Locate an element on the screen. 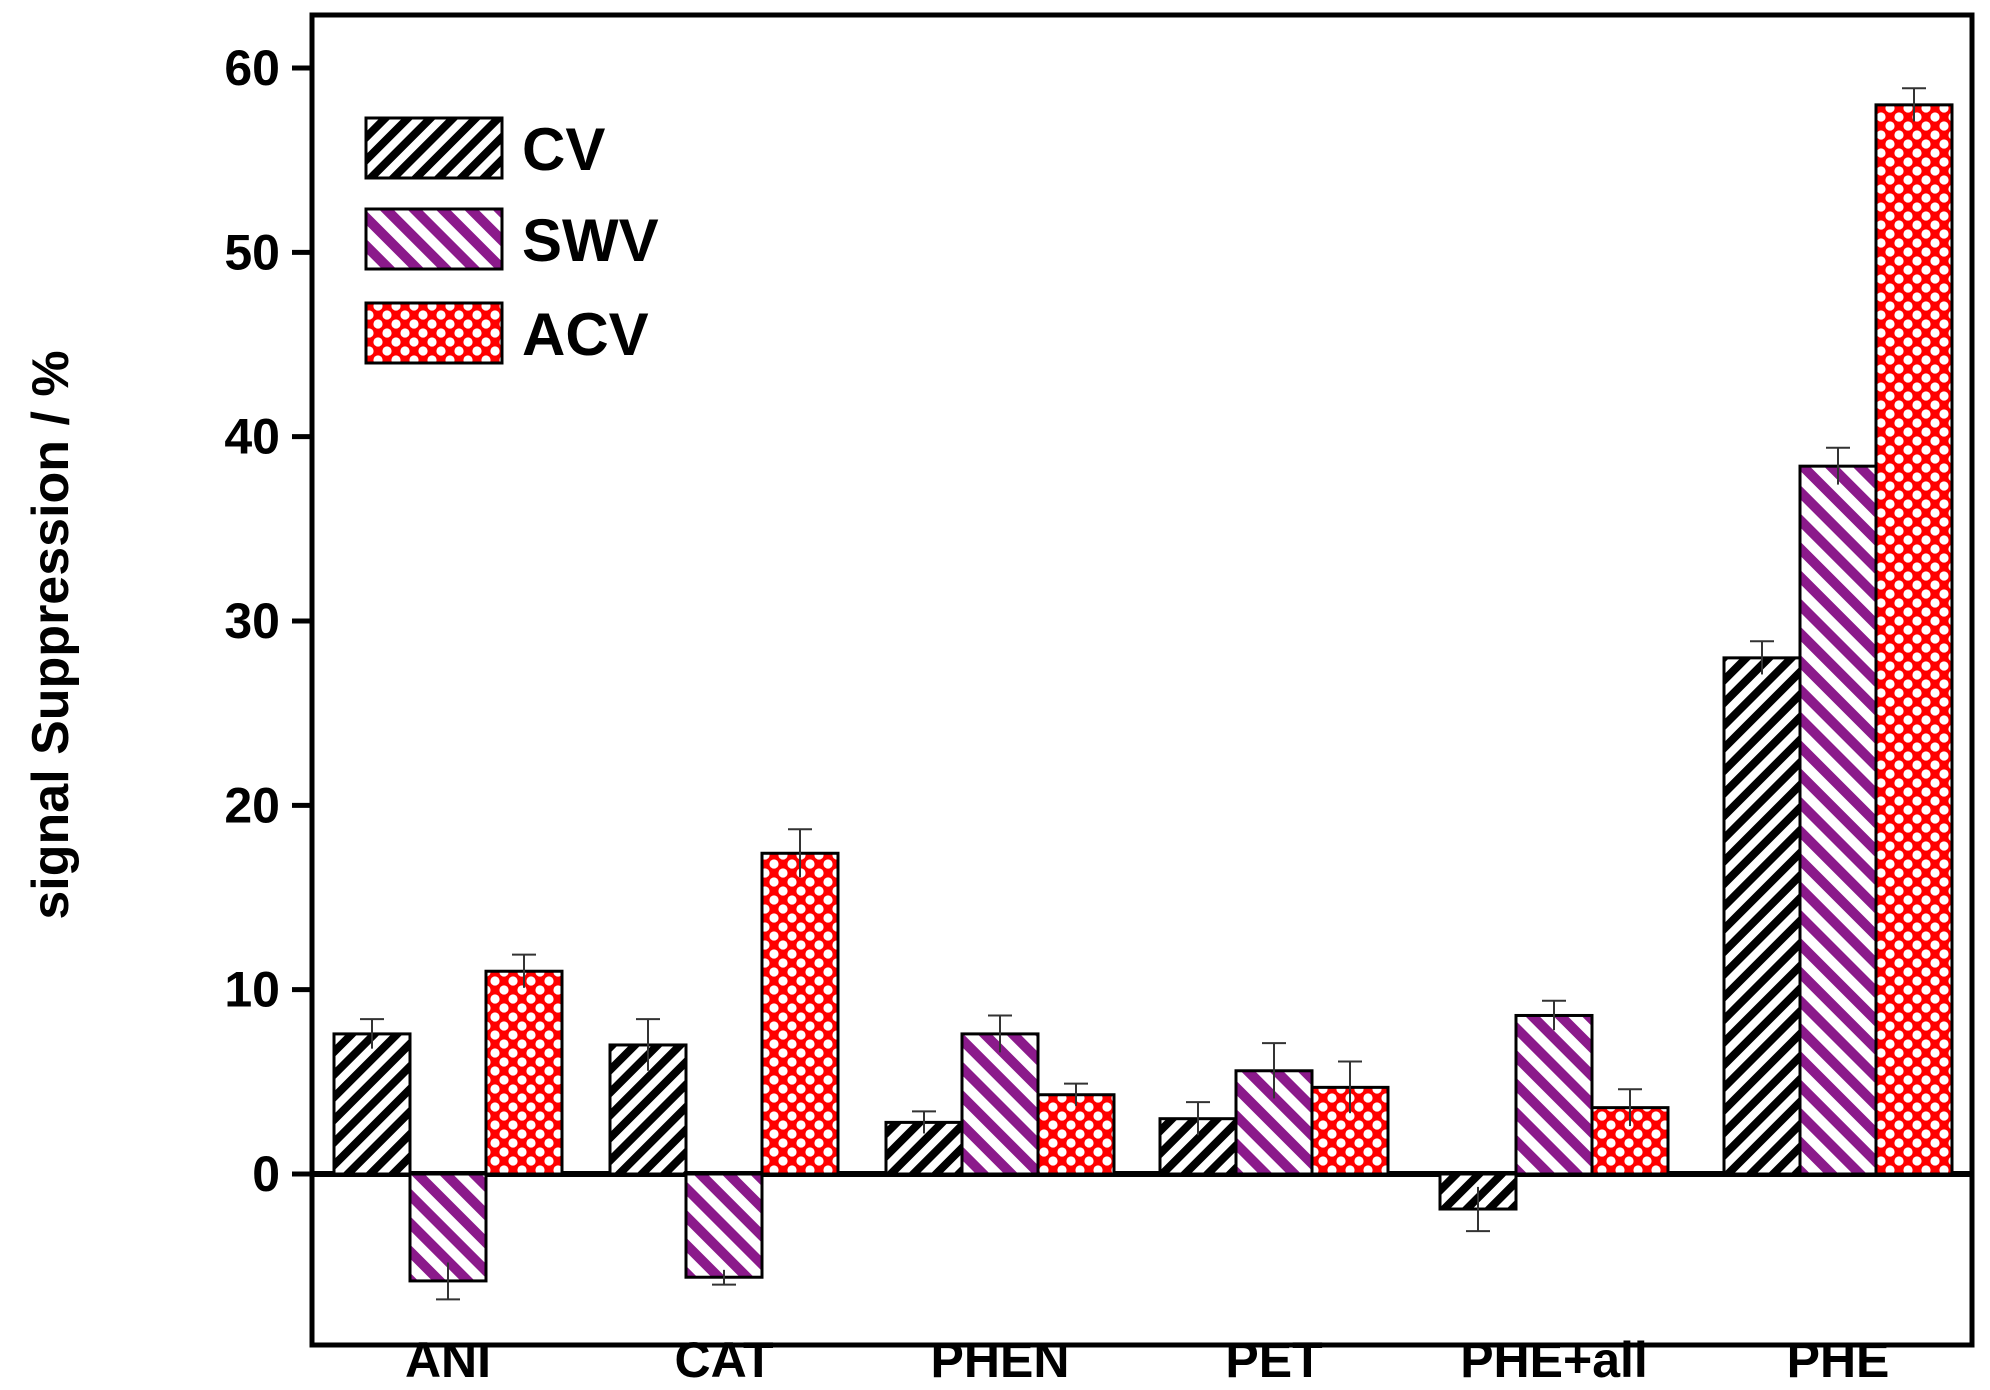 This screenshot has height=1390, width=1990. y-tick-label: 10 is located at coordinates (252, 990).